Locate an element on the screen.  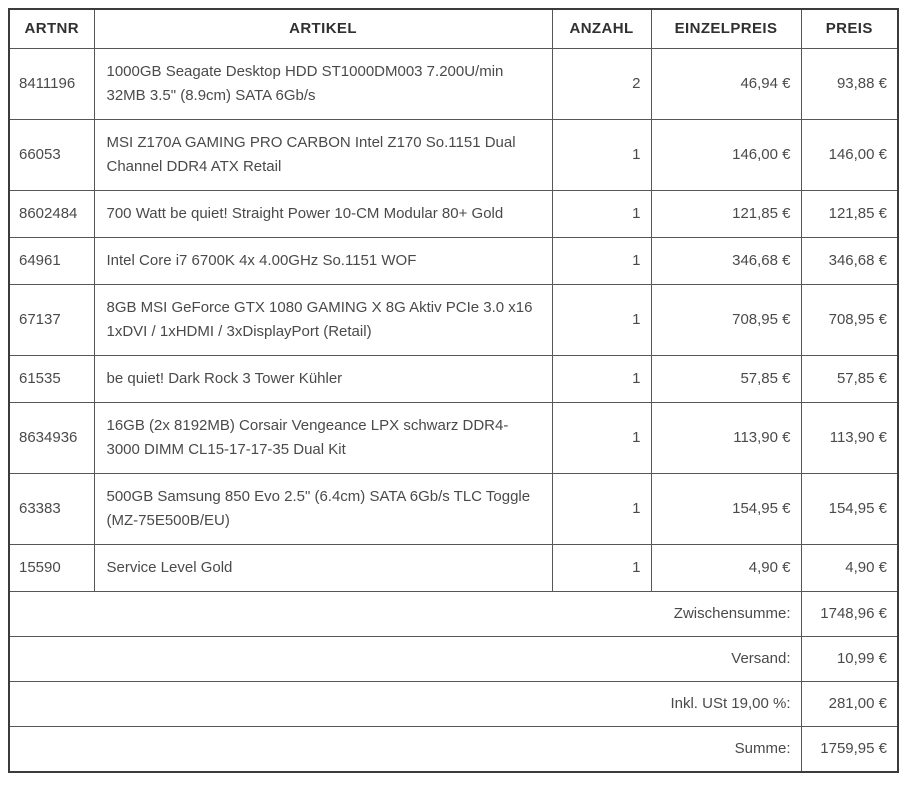
cell-artnr: 8634936 is located at coordinates (51, 438).